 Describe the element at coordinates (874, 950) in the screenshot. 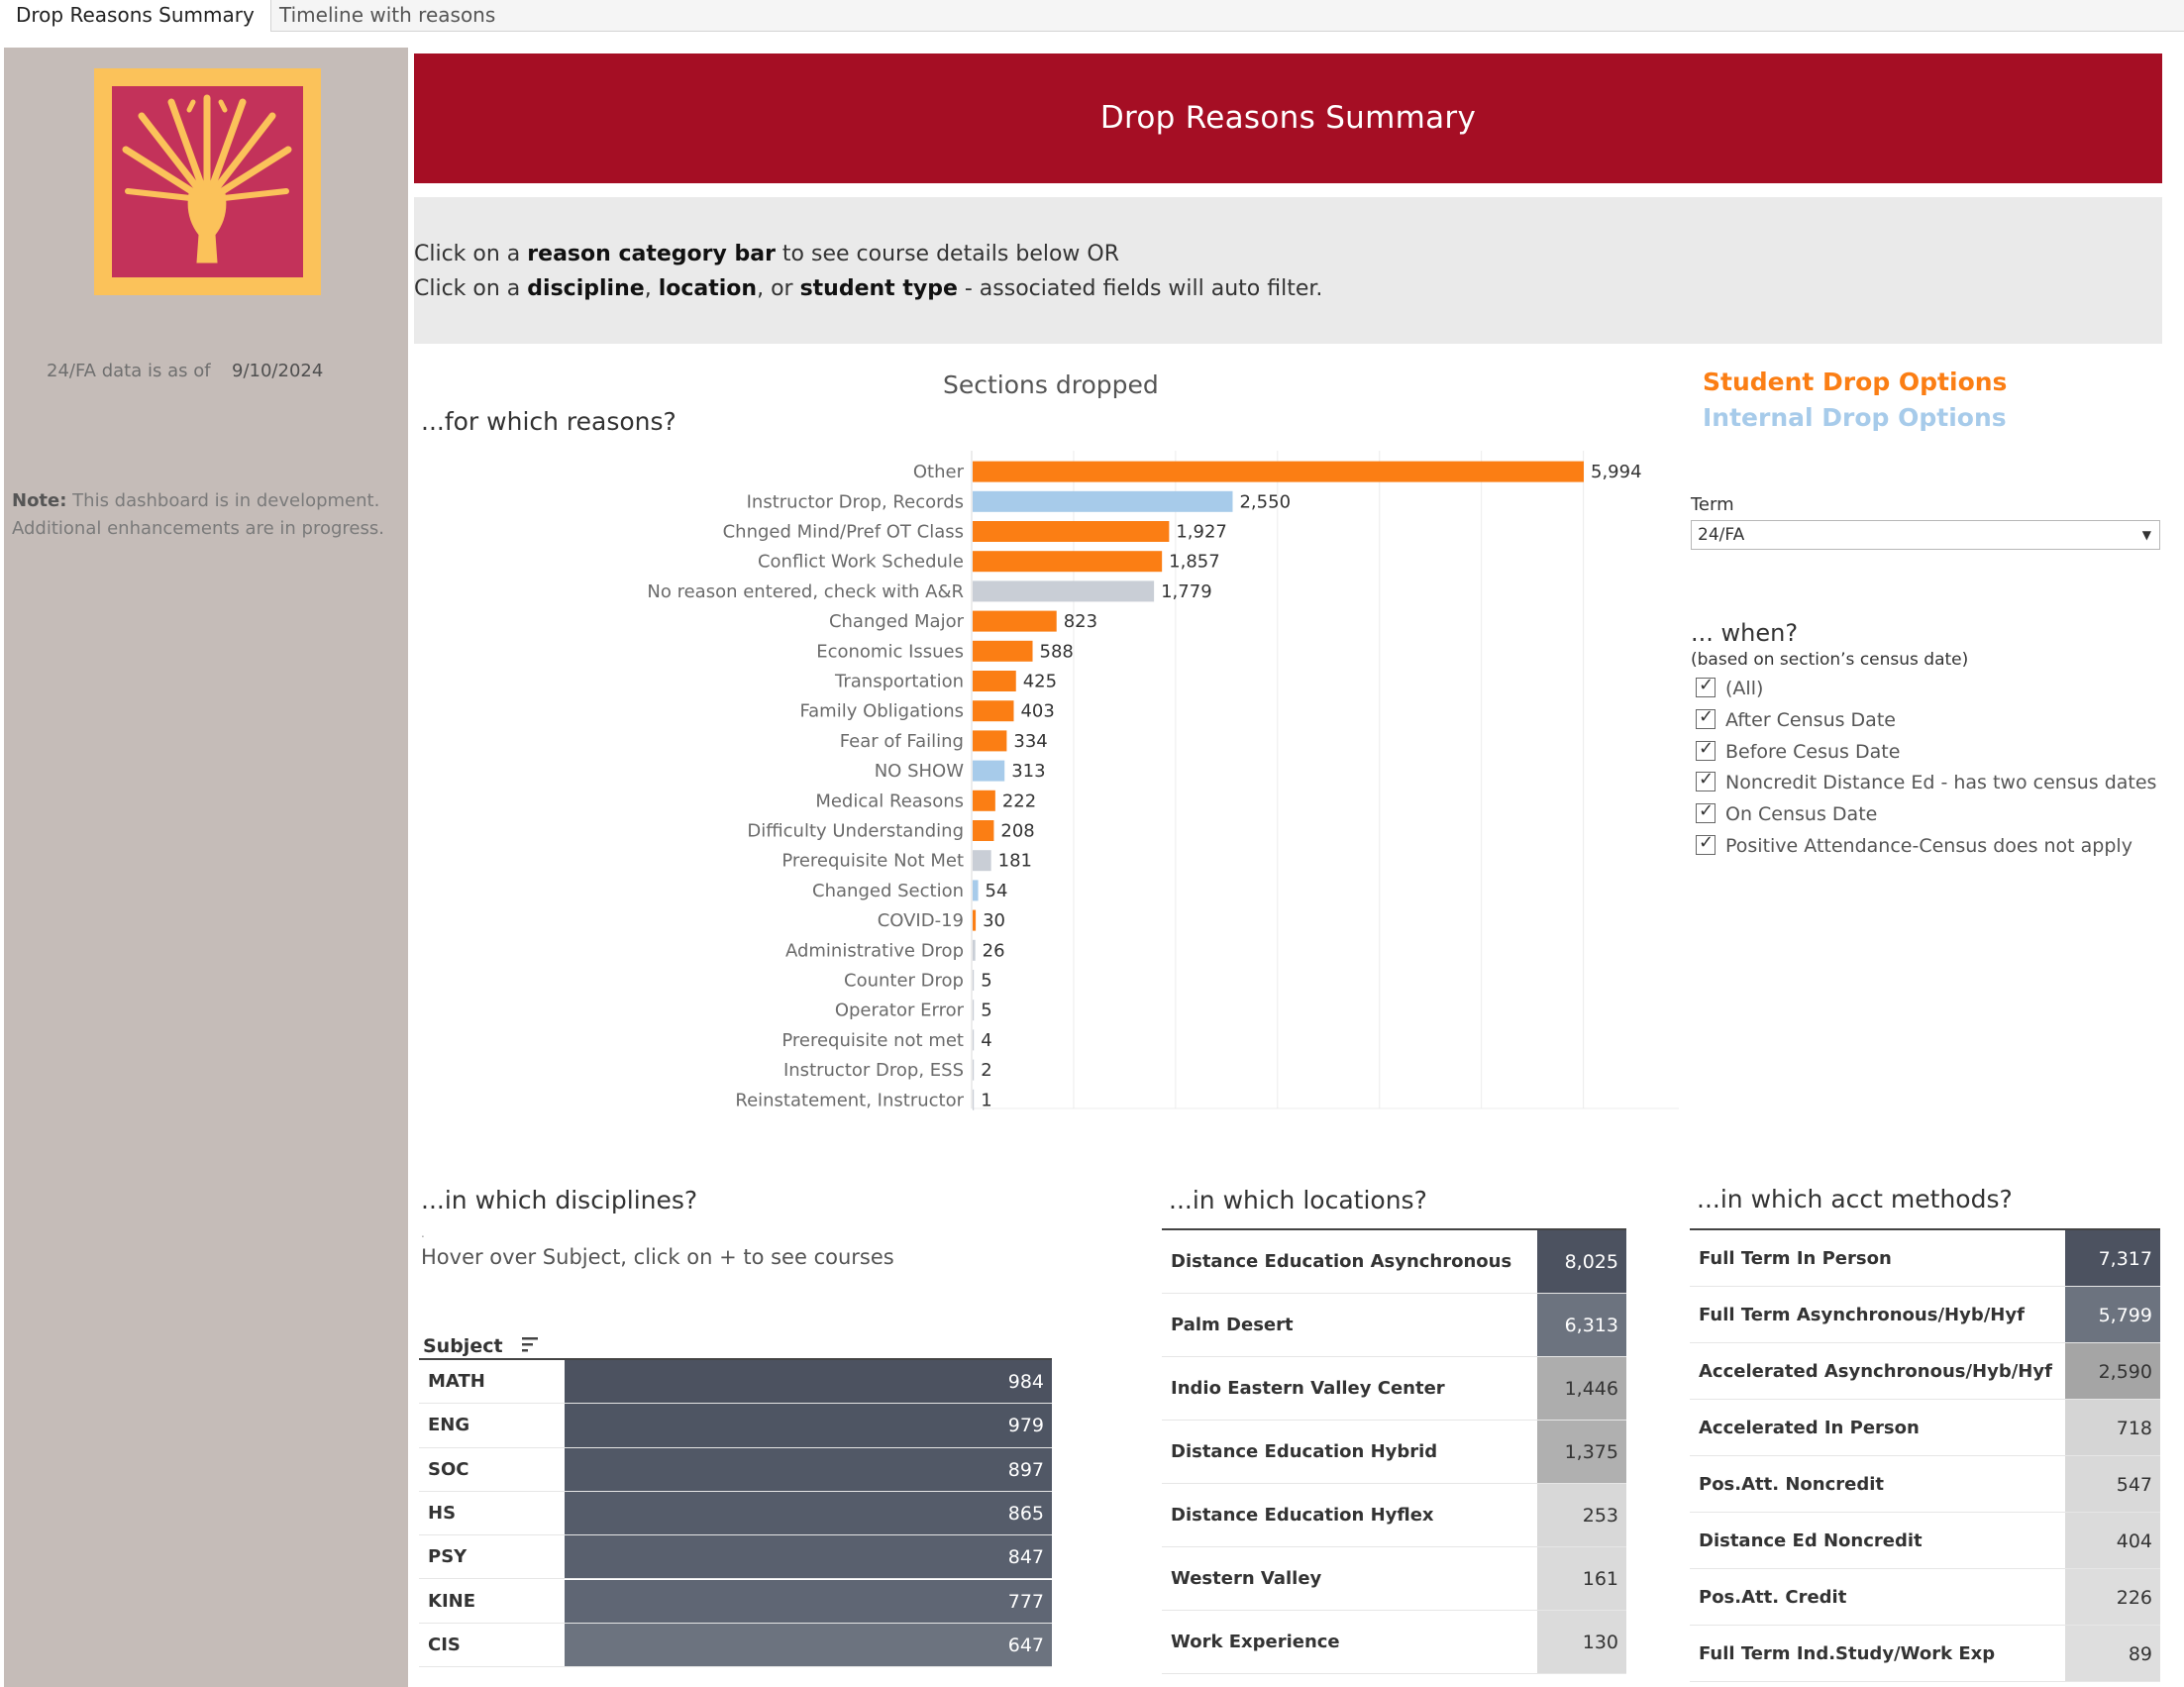

I see `reason-category-label: Administrative Drop` at that location.